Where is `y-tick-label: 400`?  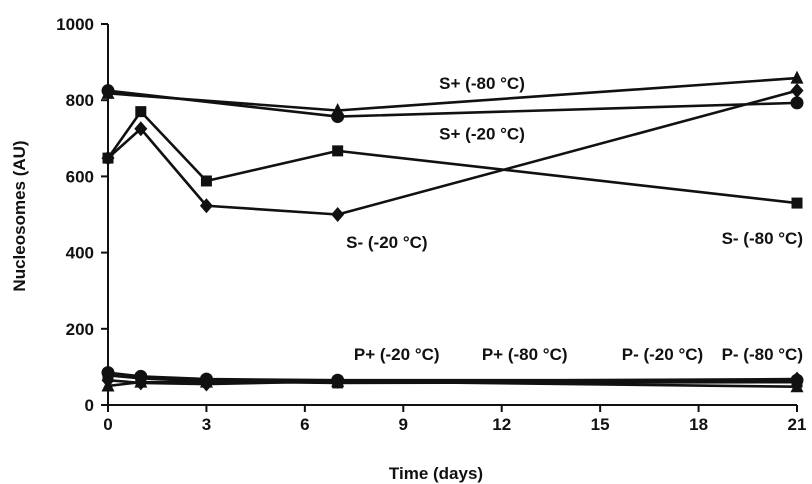
y-tick-label: 400 is located at coordinates (80, 253).